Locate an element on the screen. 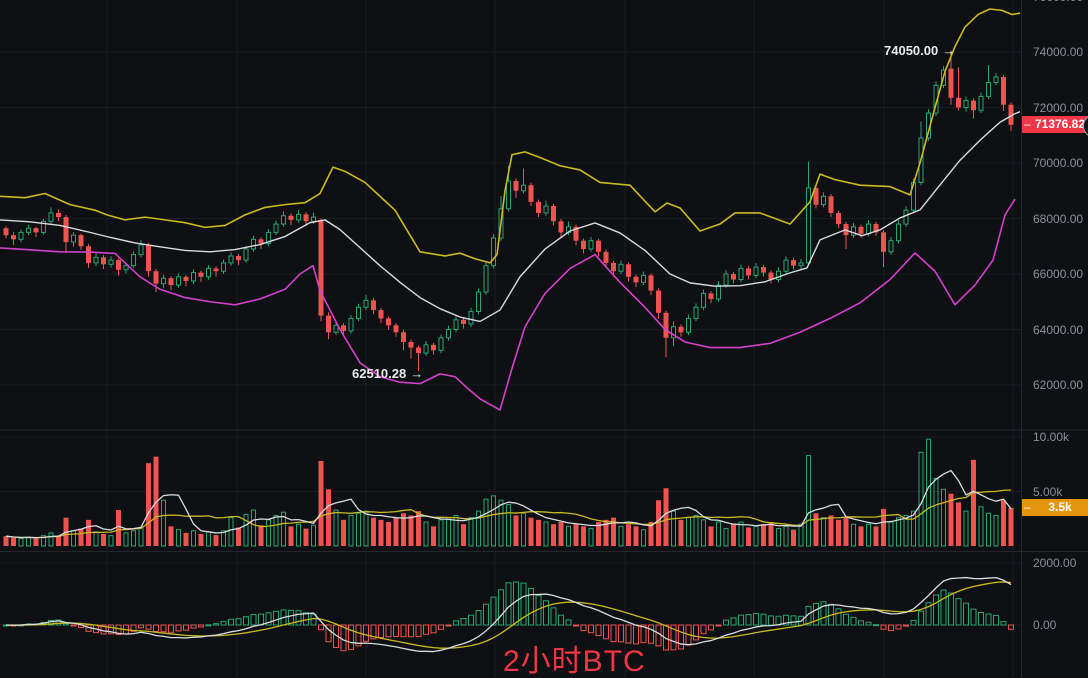 This screenshot has height=678, width=1088. price-axis-label: 64000.00 is located at coordinates (1058, 329).